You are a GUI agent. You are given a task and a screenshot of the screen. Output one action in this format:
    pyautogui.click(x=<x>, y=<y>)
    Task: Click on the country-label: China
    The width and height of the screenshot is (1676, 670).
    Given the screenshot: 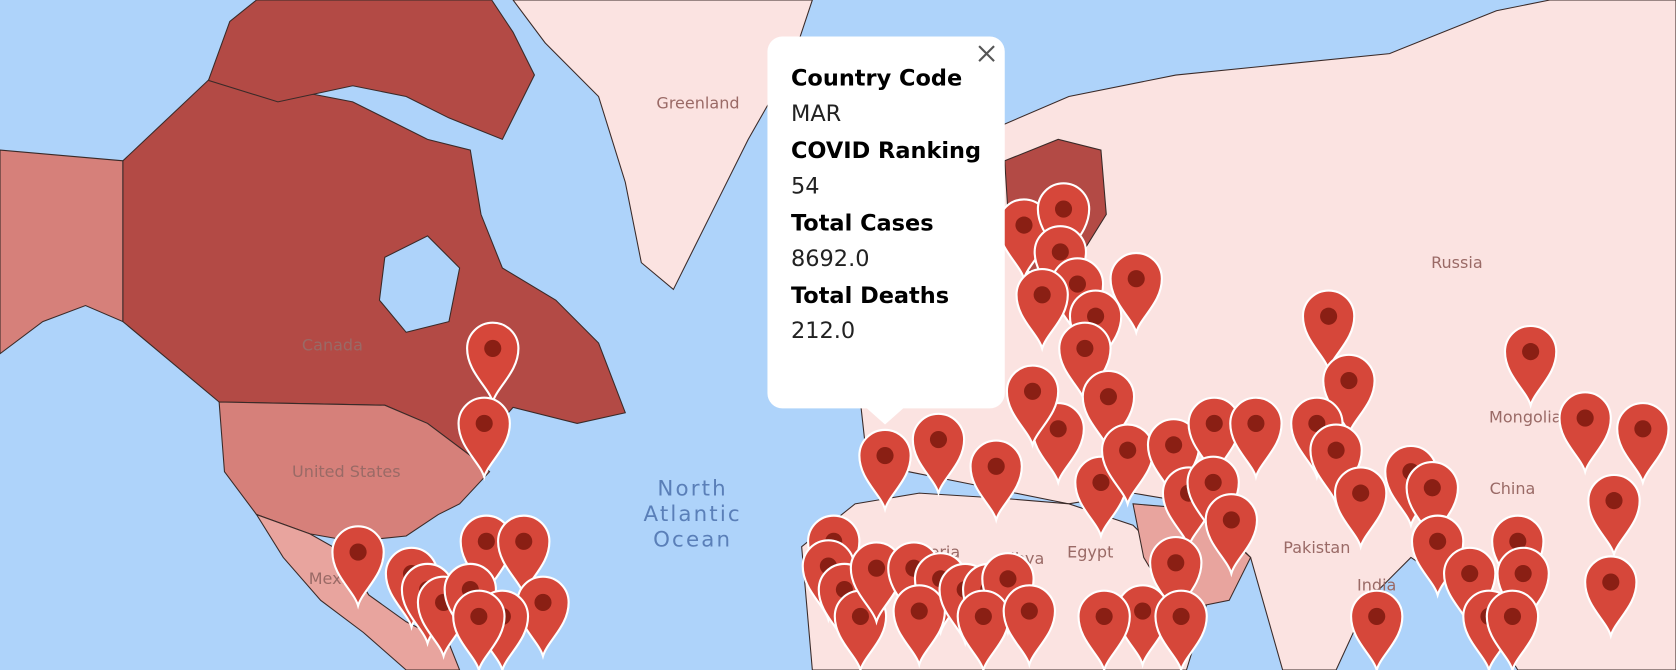 What is the action you would take?
    pyautogui.click(x=1513, y=488)
    